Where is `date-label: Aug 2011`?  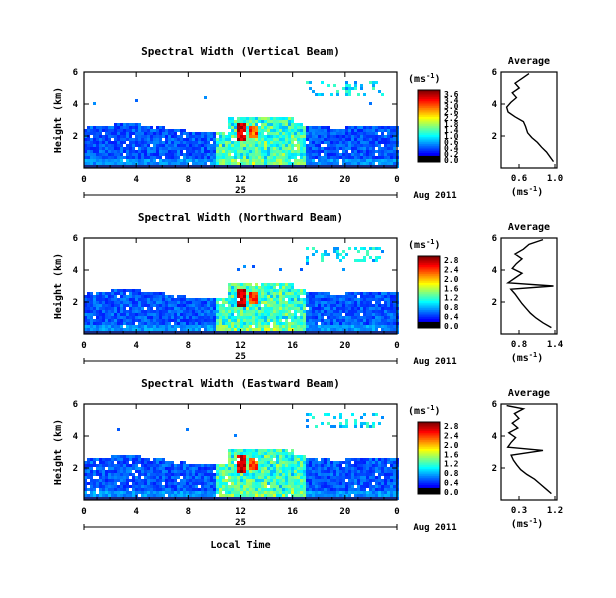
date-label: Aug 2011 is located at coordinates (434, 362).